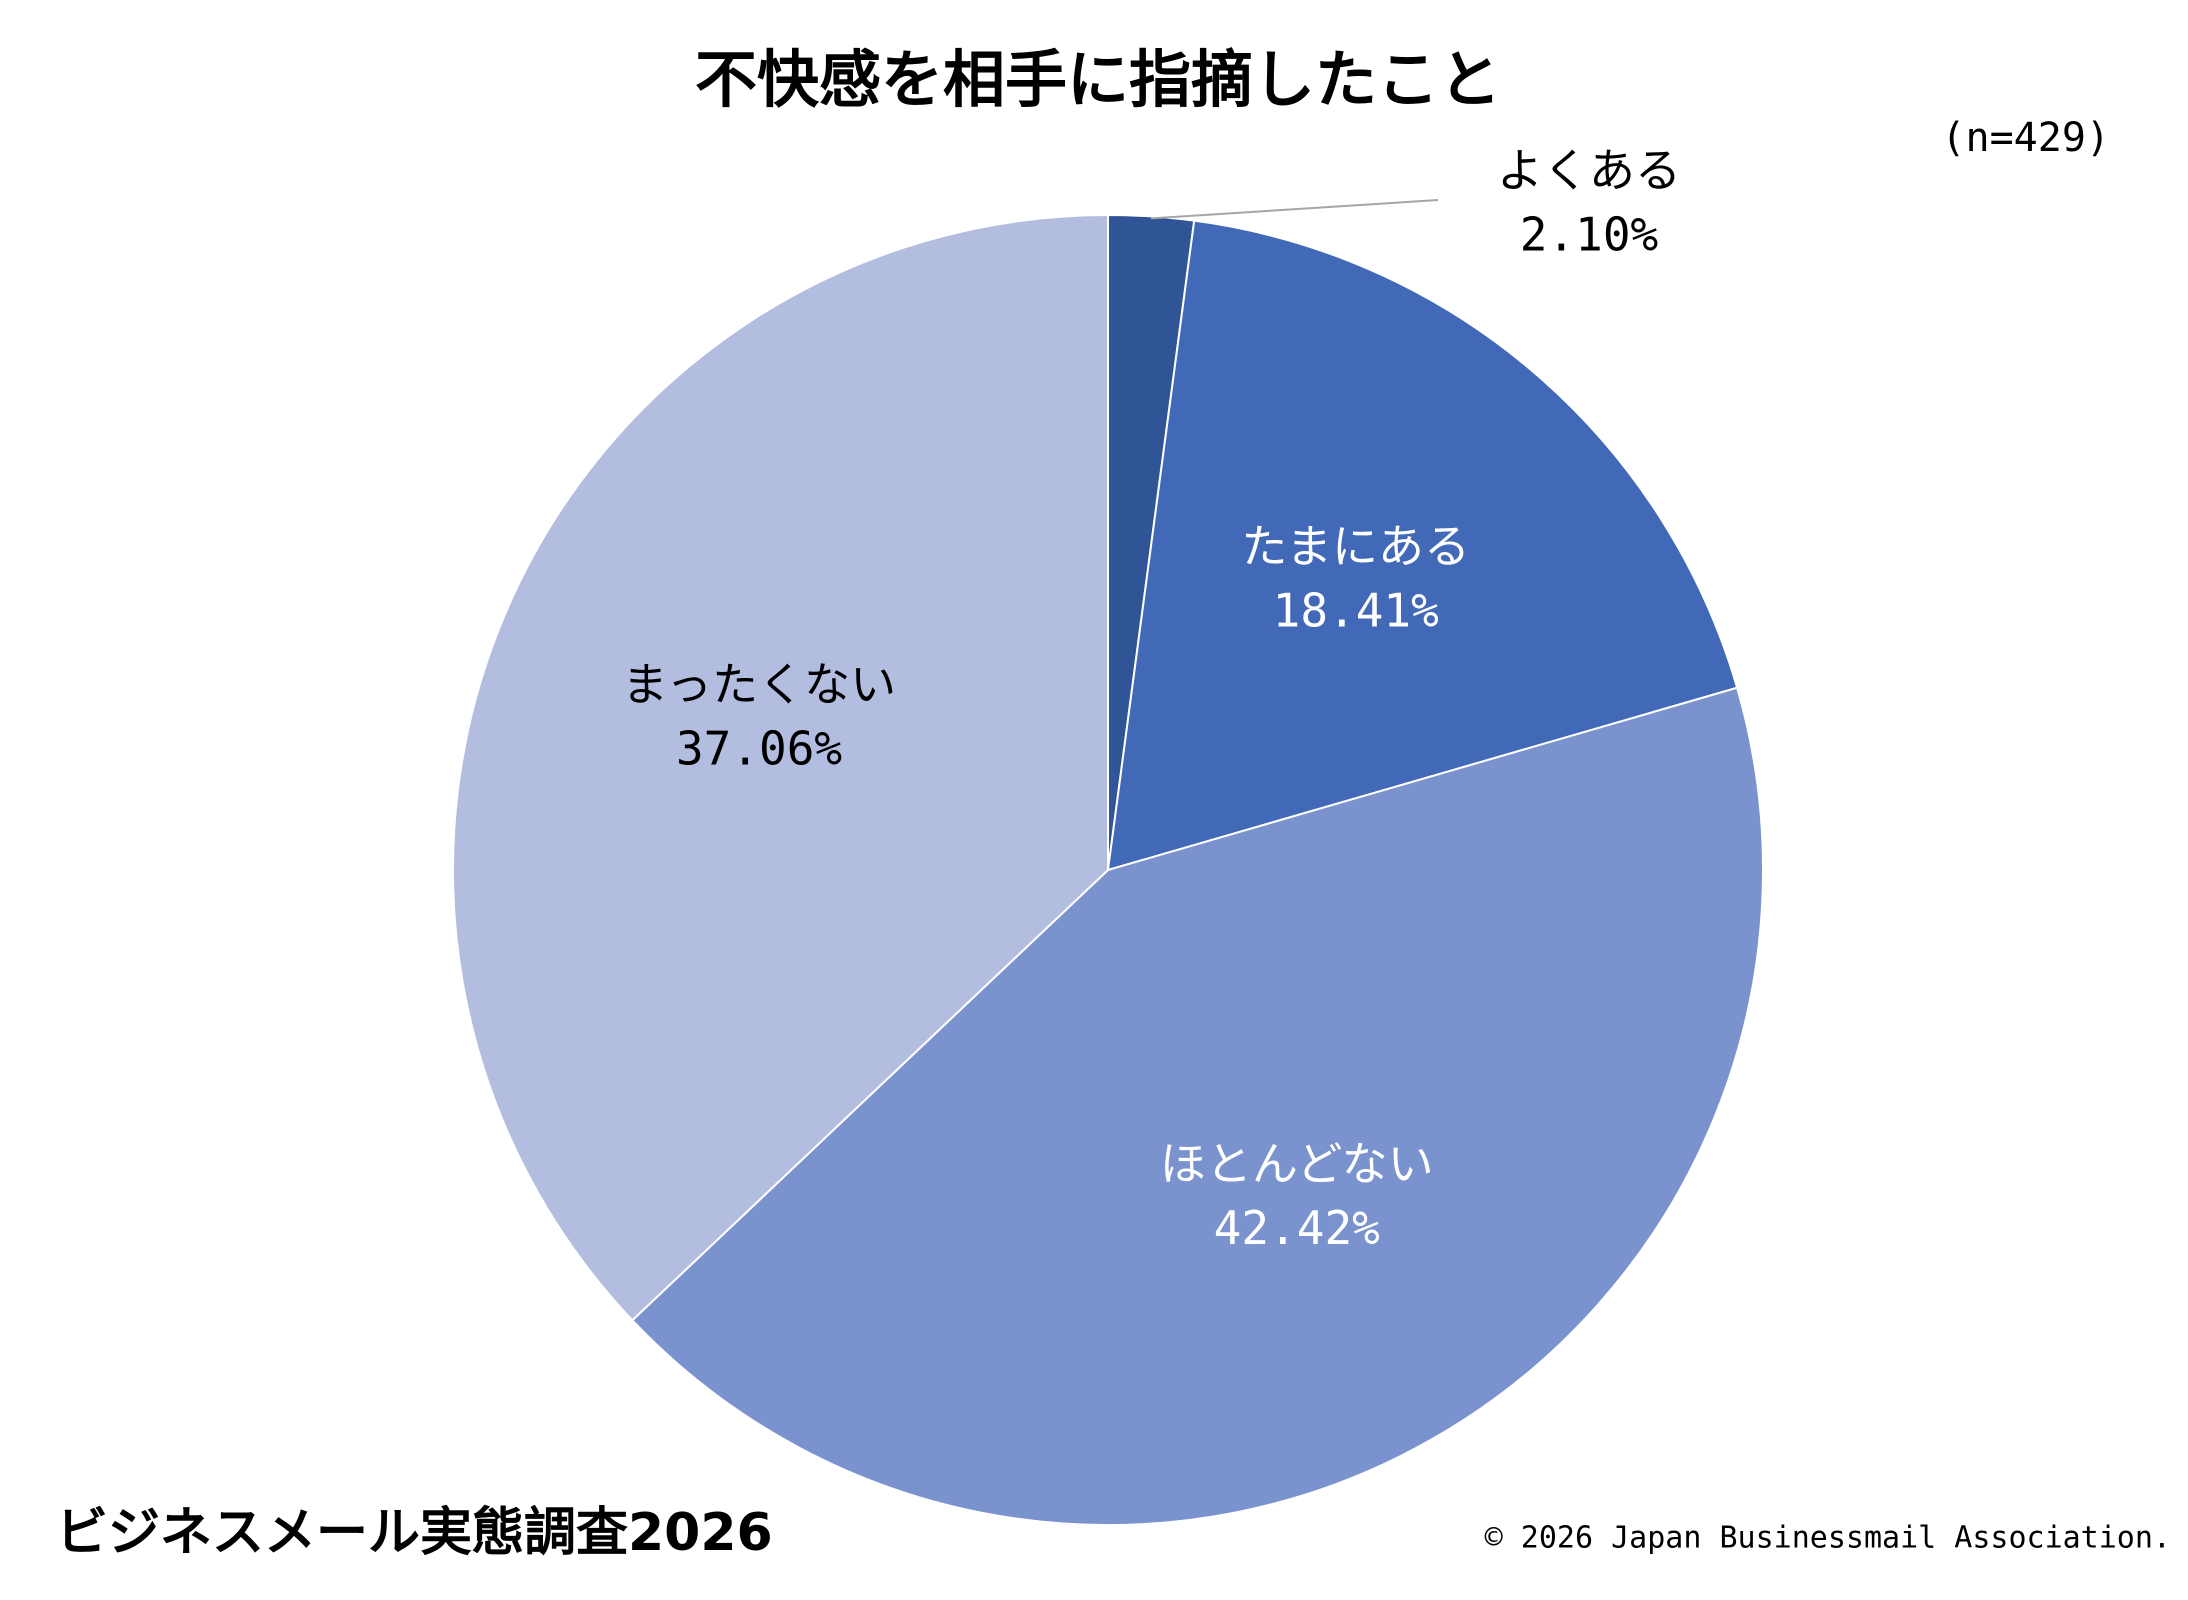 The width and height of the screenshot is (2188, 1600). Describe the element at coordinates (759, 748) in the screenshot. I see `slice-value: 37.06%` at that location.